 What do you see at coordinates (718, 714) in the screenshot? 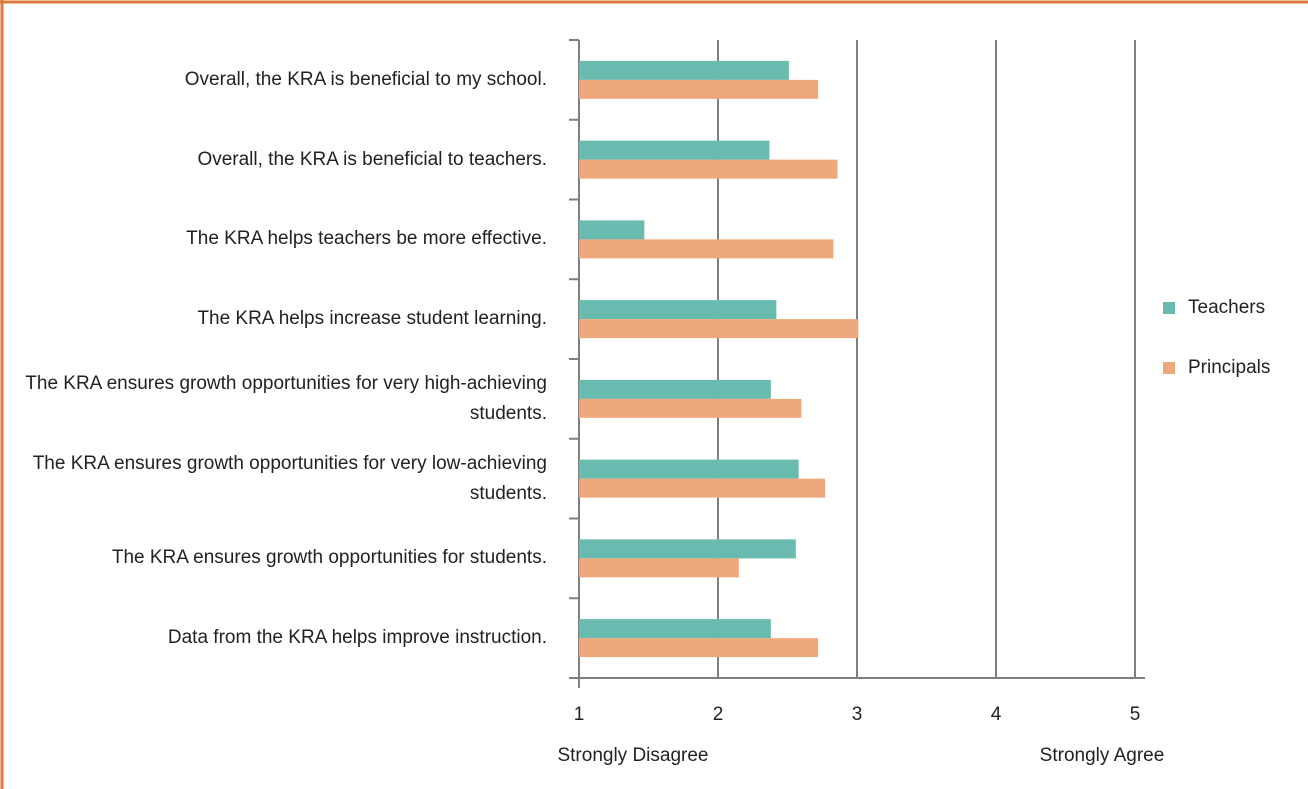
I see `x-tick-label: 2` at bounding box center [718, 714].